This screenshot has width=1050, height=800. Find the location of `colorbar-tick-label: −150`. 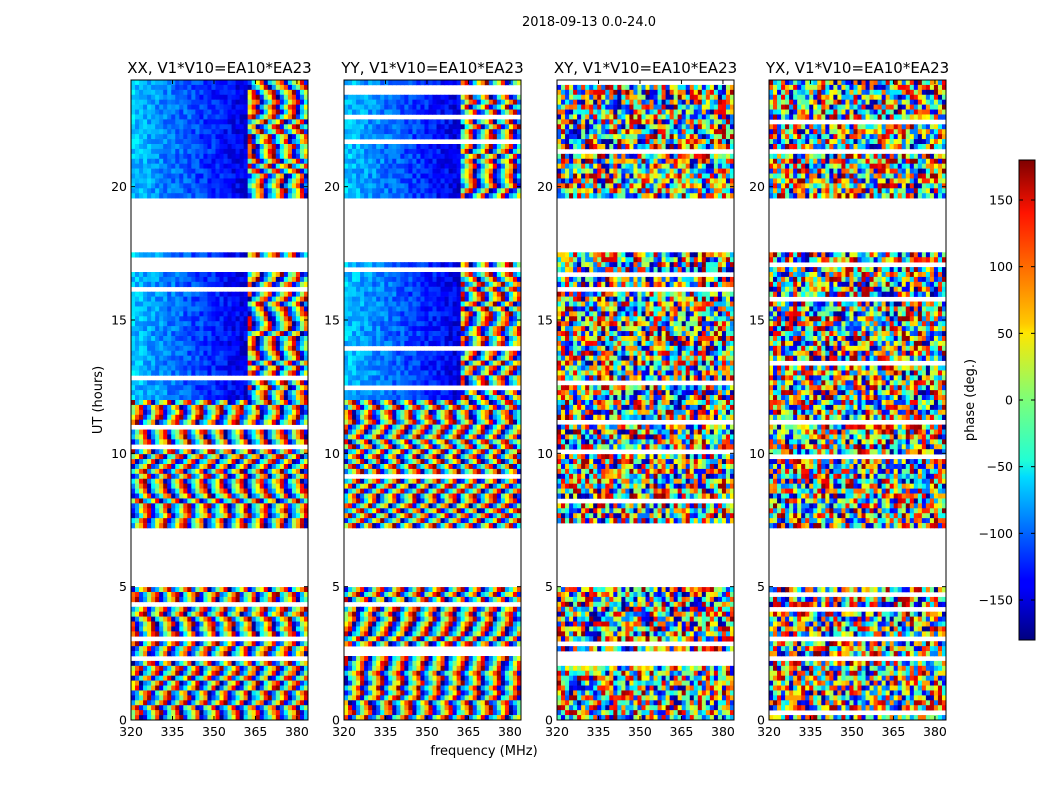

colorbar-tick-label: −150 is located at coordinates (996, 600).